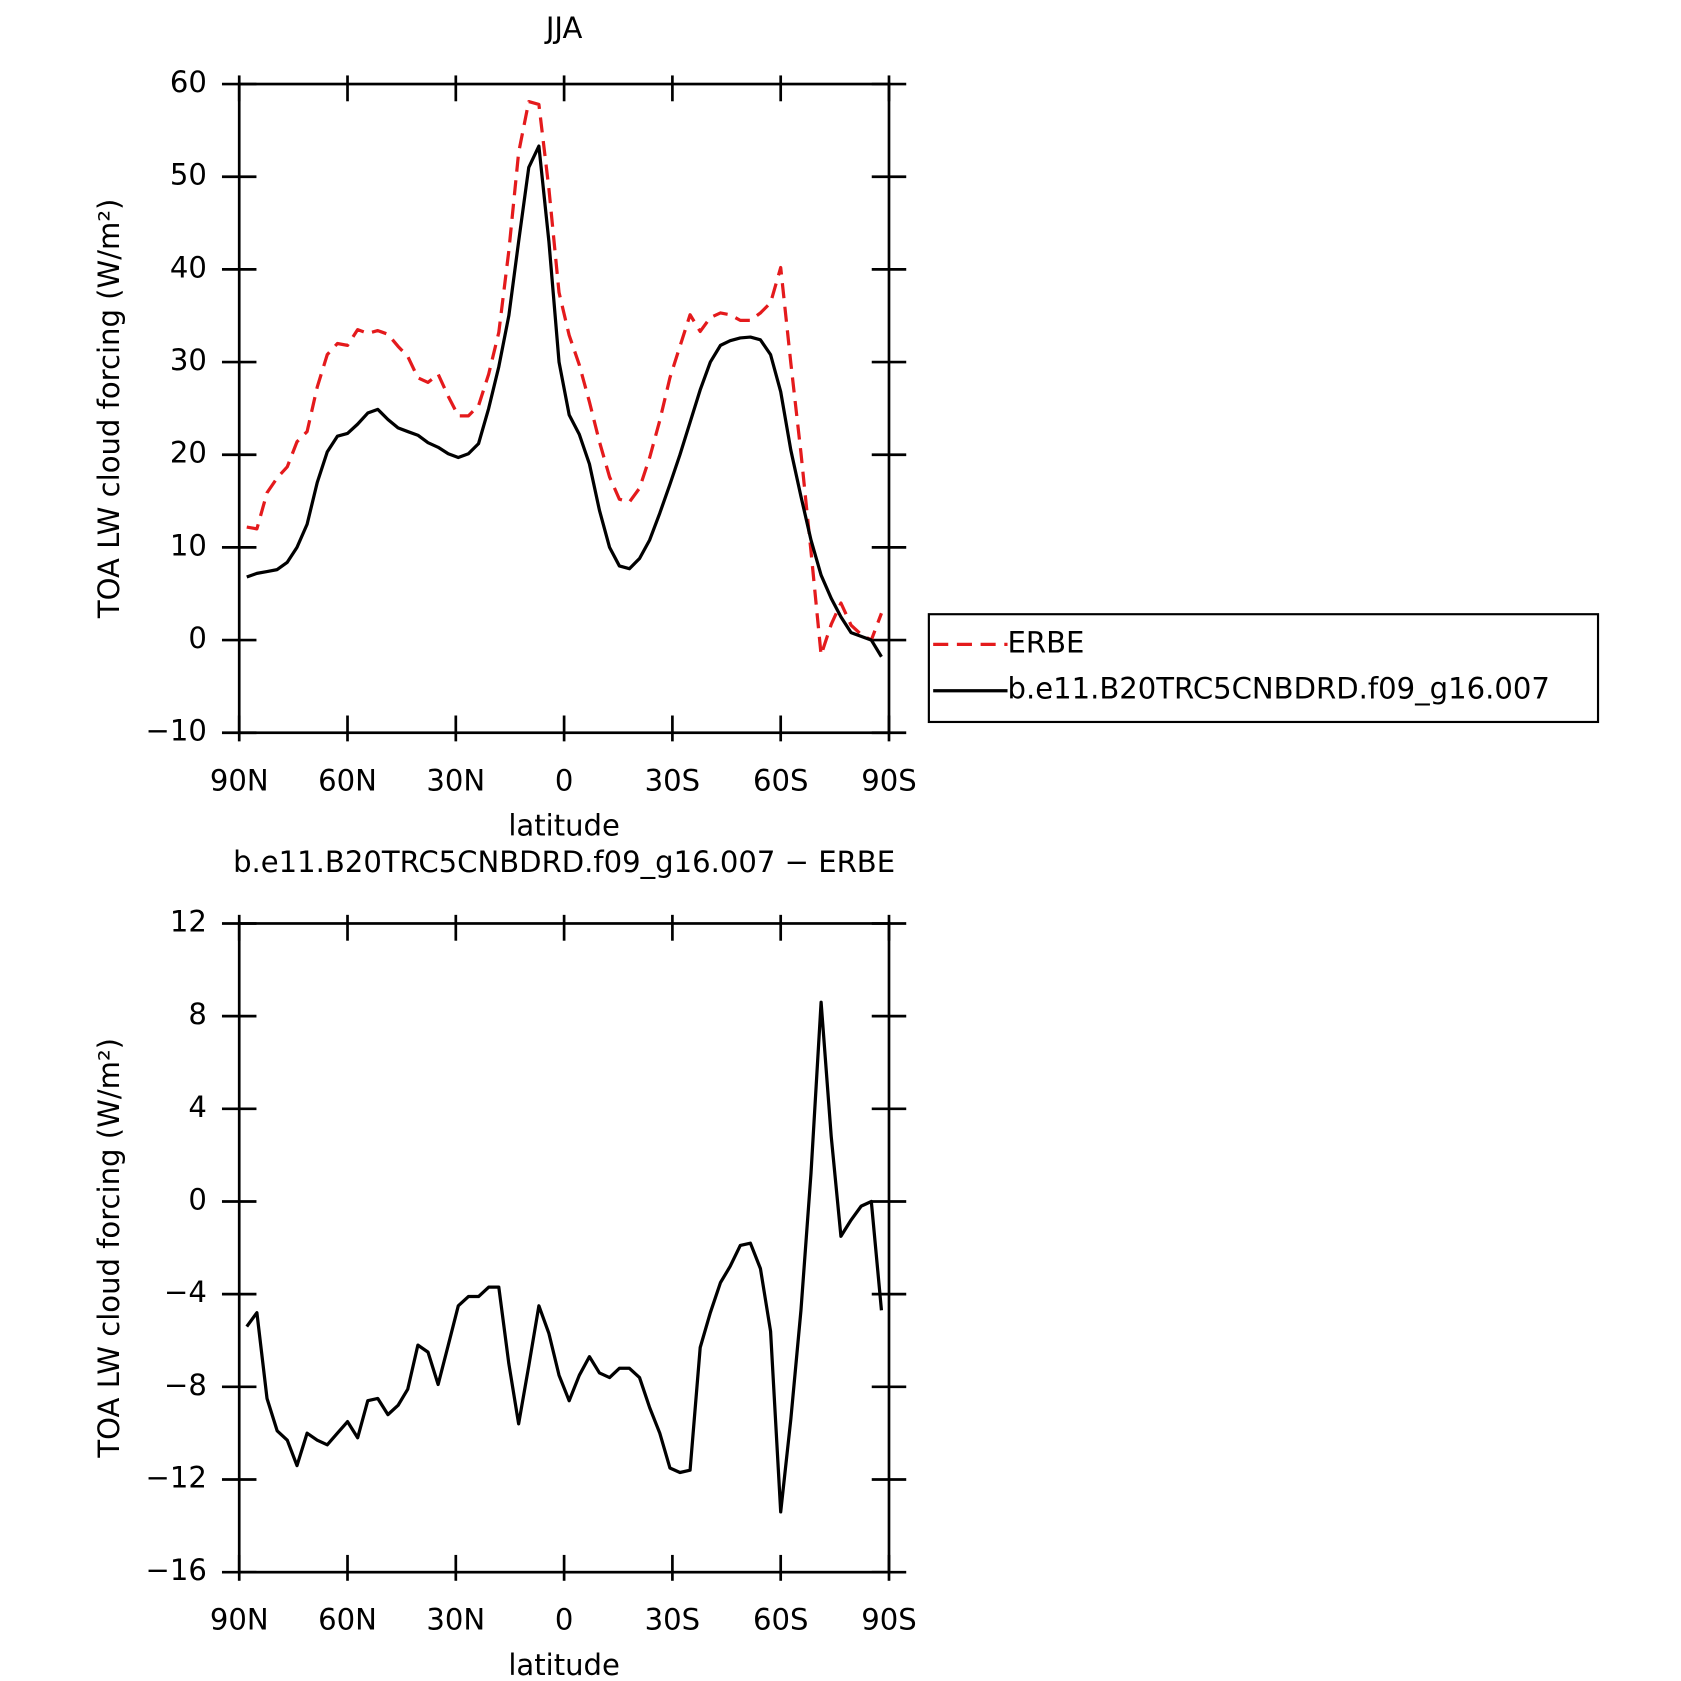 Image resolution: width=1681 pixels, height=1681 pixels. What do you see at coordinates (564, 862) in the screenshot?
I see `chart-title: b.e11.B20TRC5CNBDRD.f09_g16.007 − ERBE` at bounding box center [564, 862].